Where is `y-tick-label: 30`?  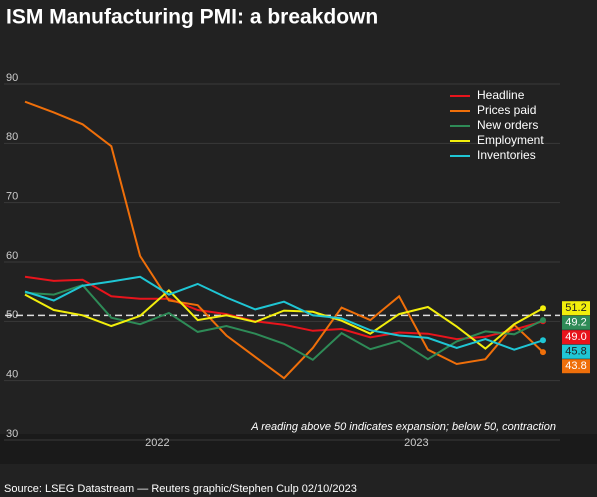 y-tick-label: 30 is located at coordinates (12, 434).